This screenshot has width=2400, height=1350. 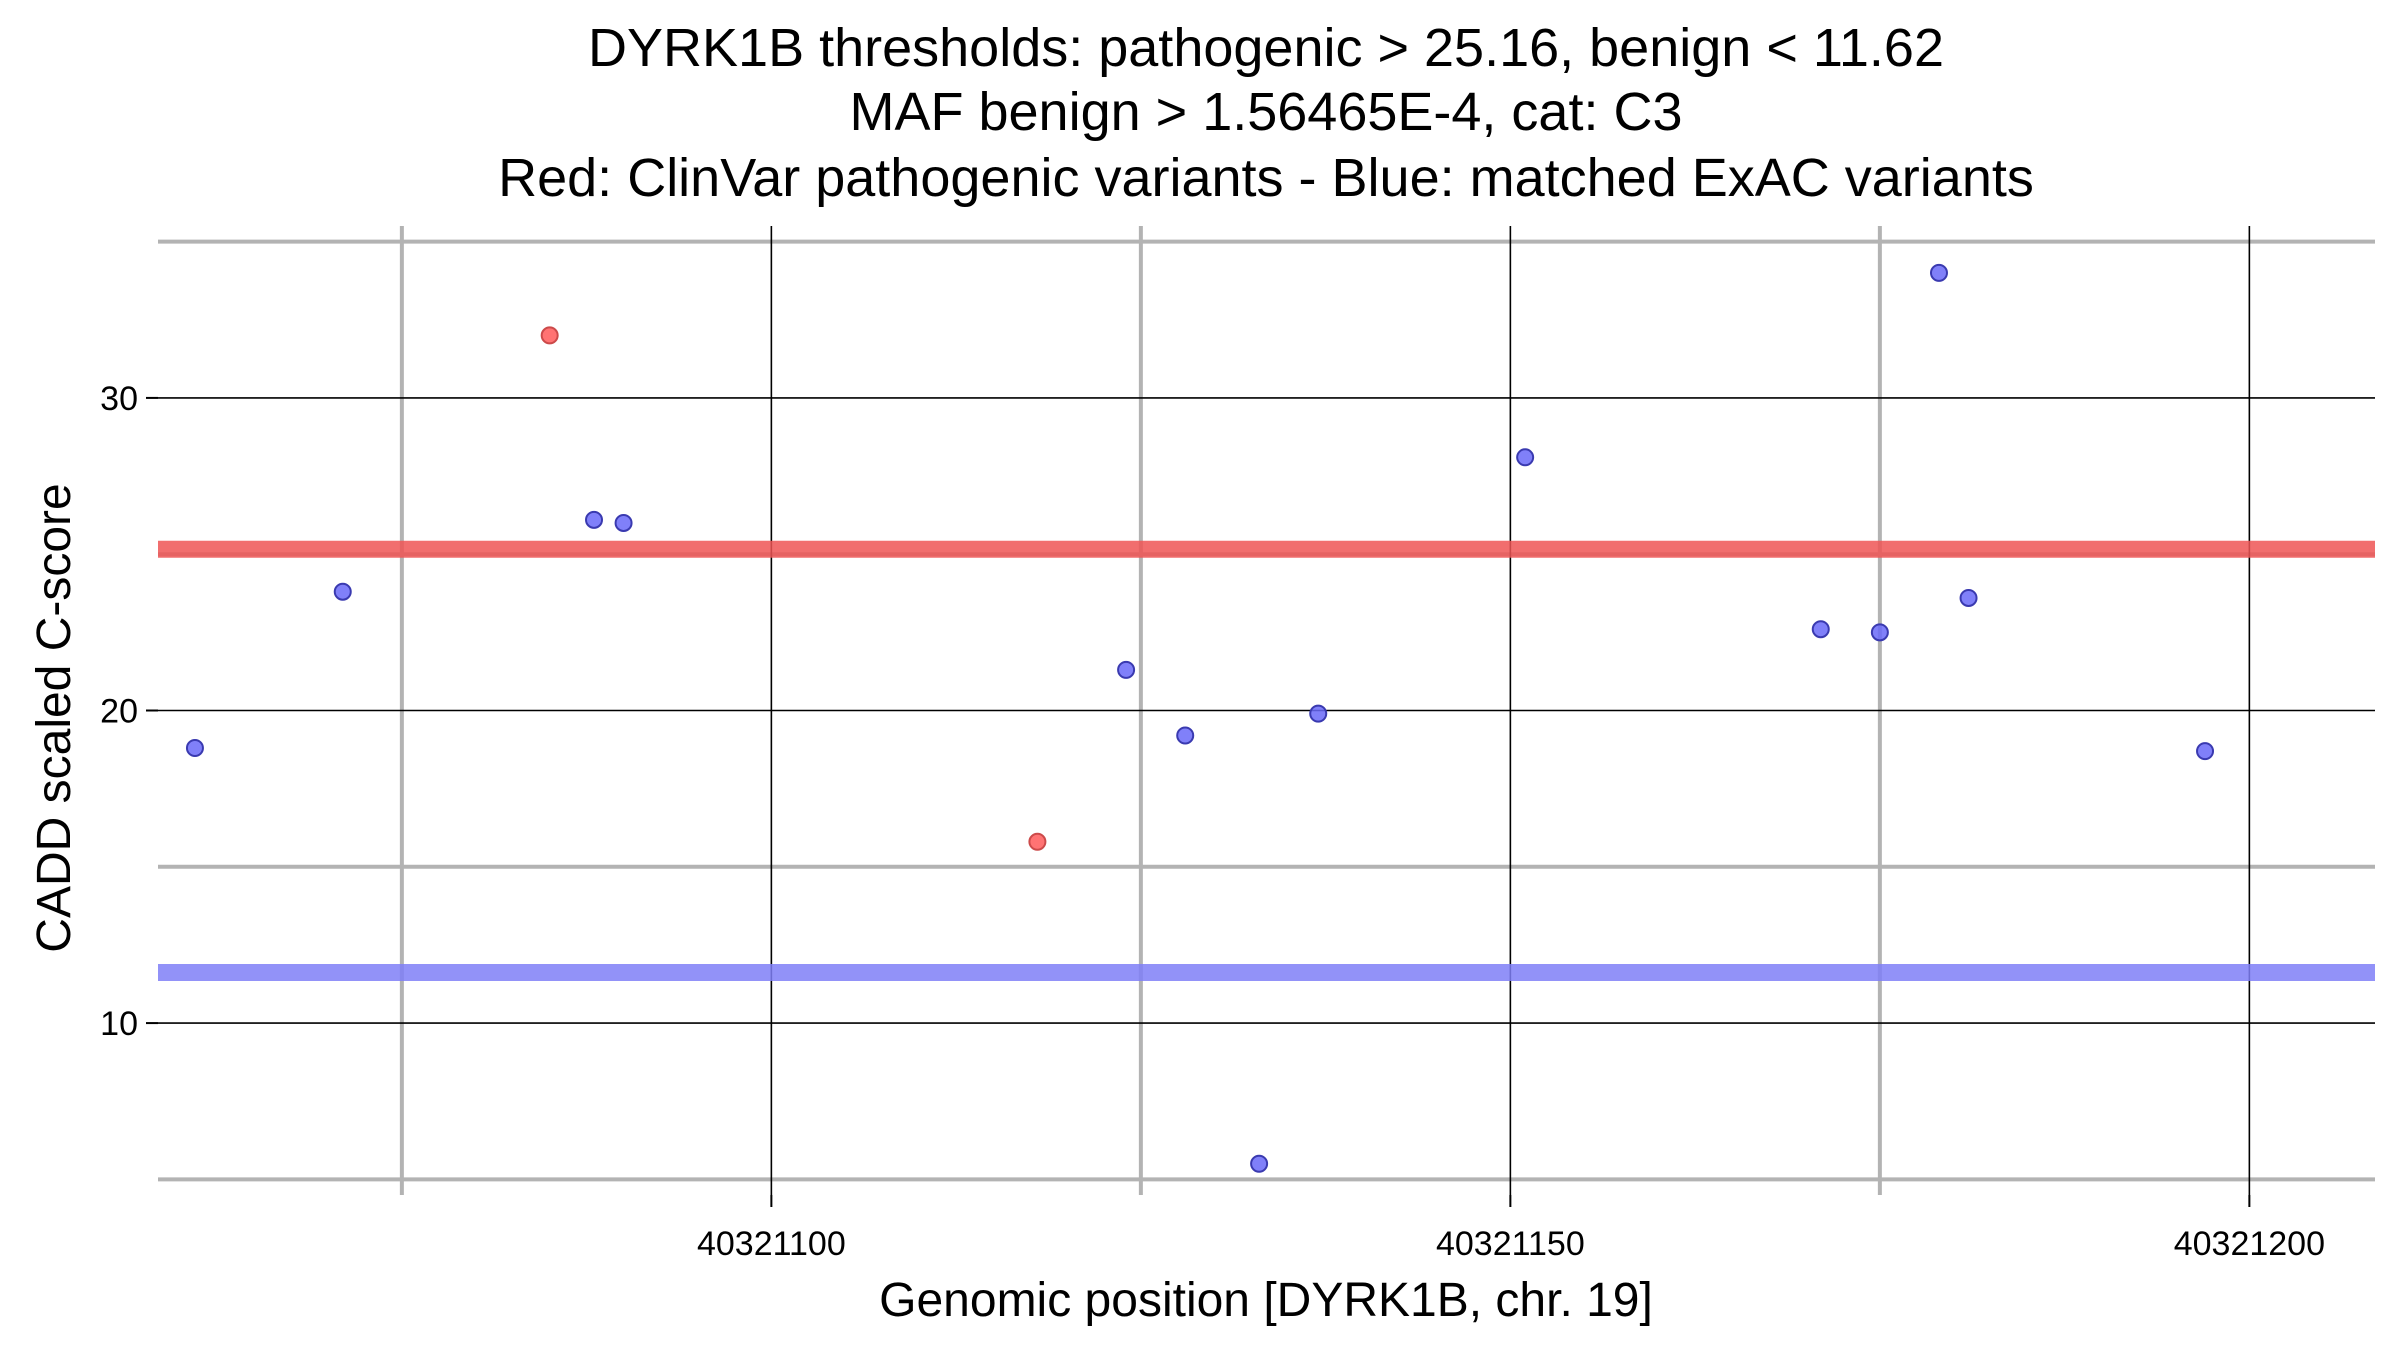 I want to click on y-axis-label: CADD scaled C-score, so click(x=54, y=717).